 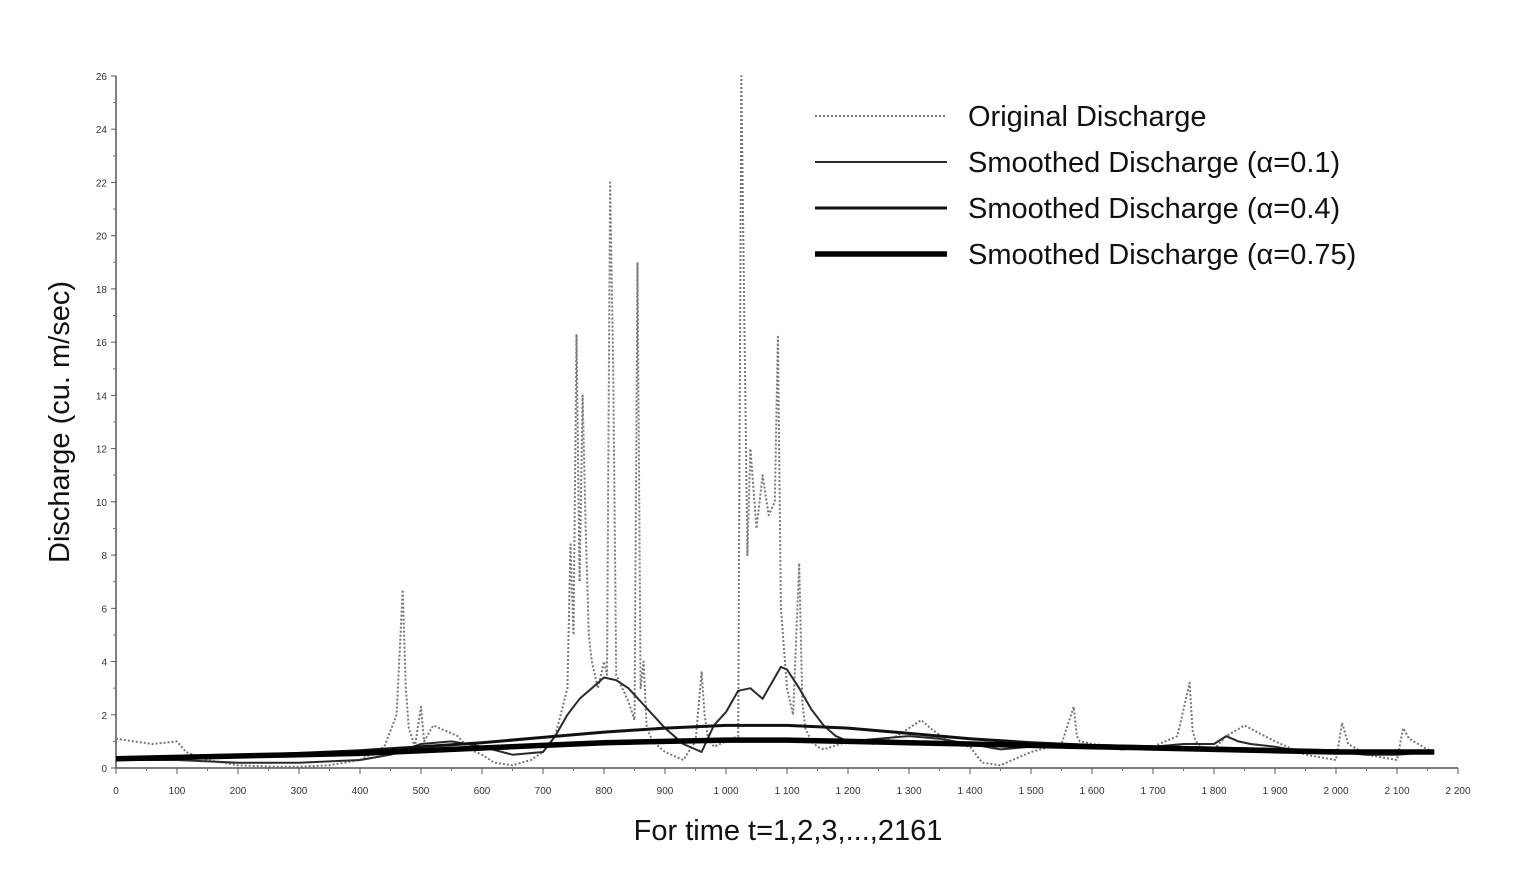 I want to click on x-tick-label: 1 600, so click(x=1091, y=791).